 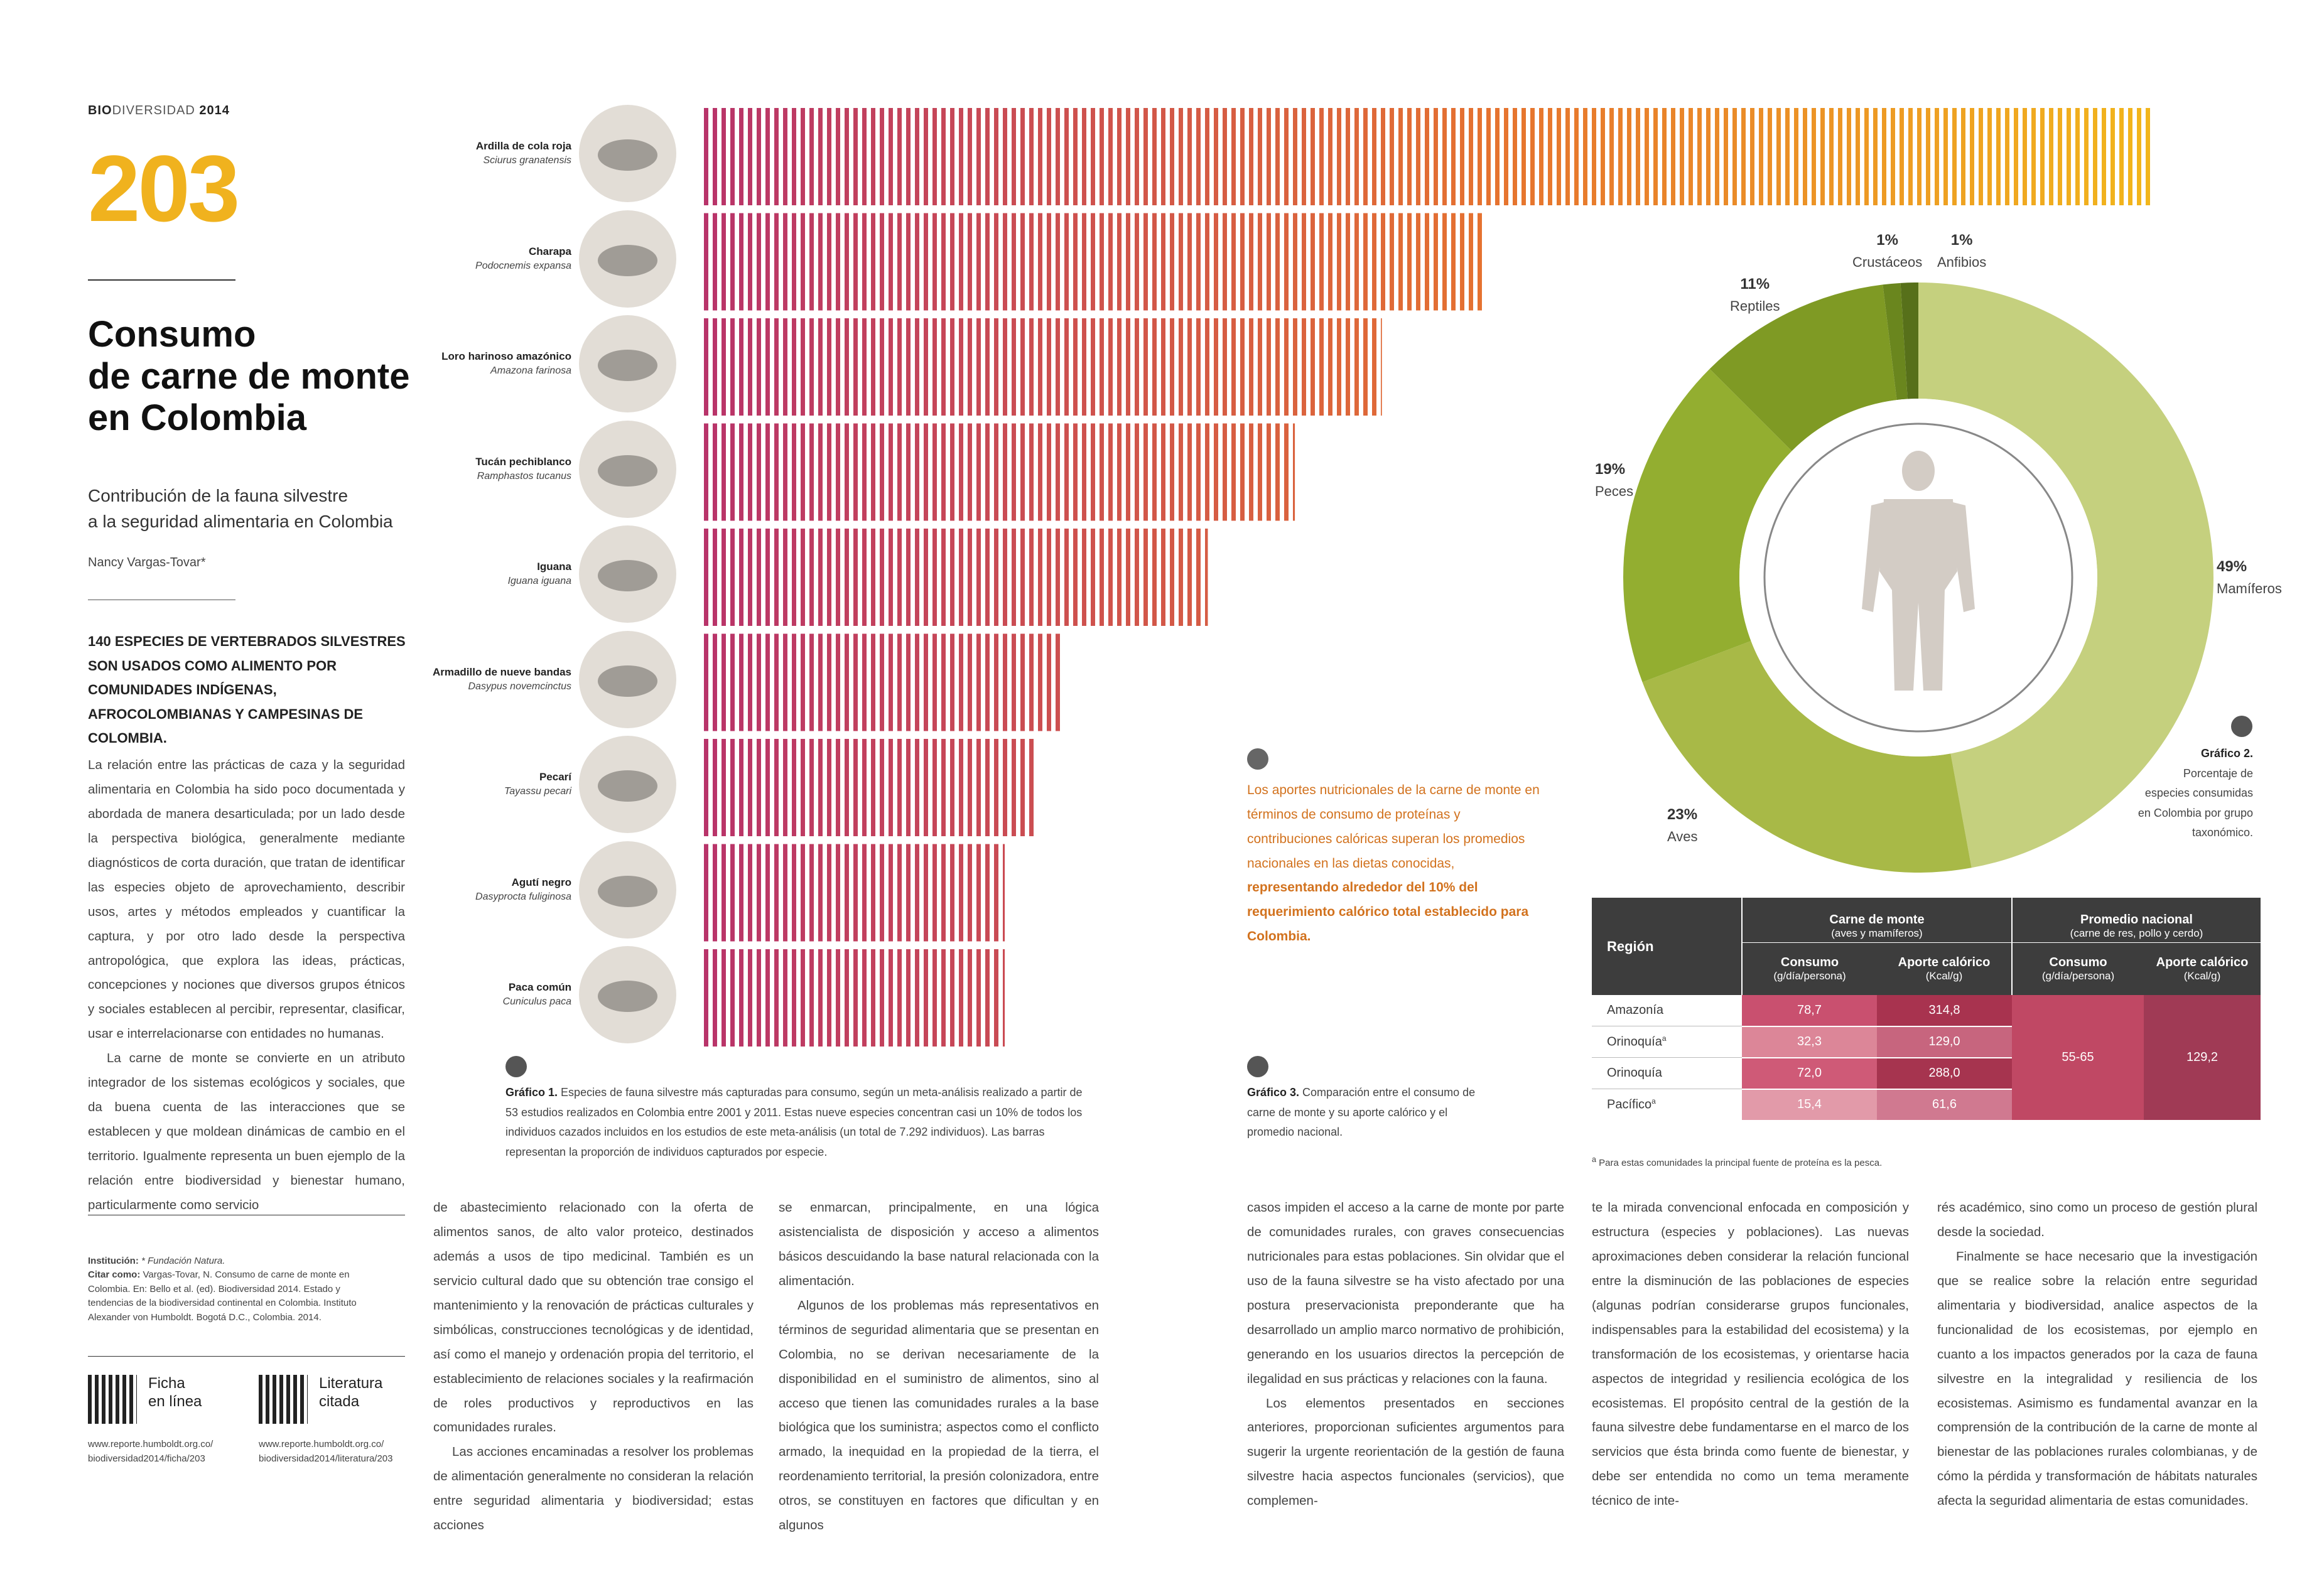 What do you see at coordinates (546, 364) in the screenshot?
I see `species-row: Loro harinoso amazónico Amazona farinosa` at bounding box center [546, 364].